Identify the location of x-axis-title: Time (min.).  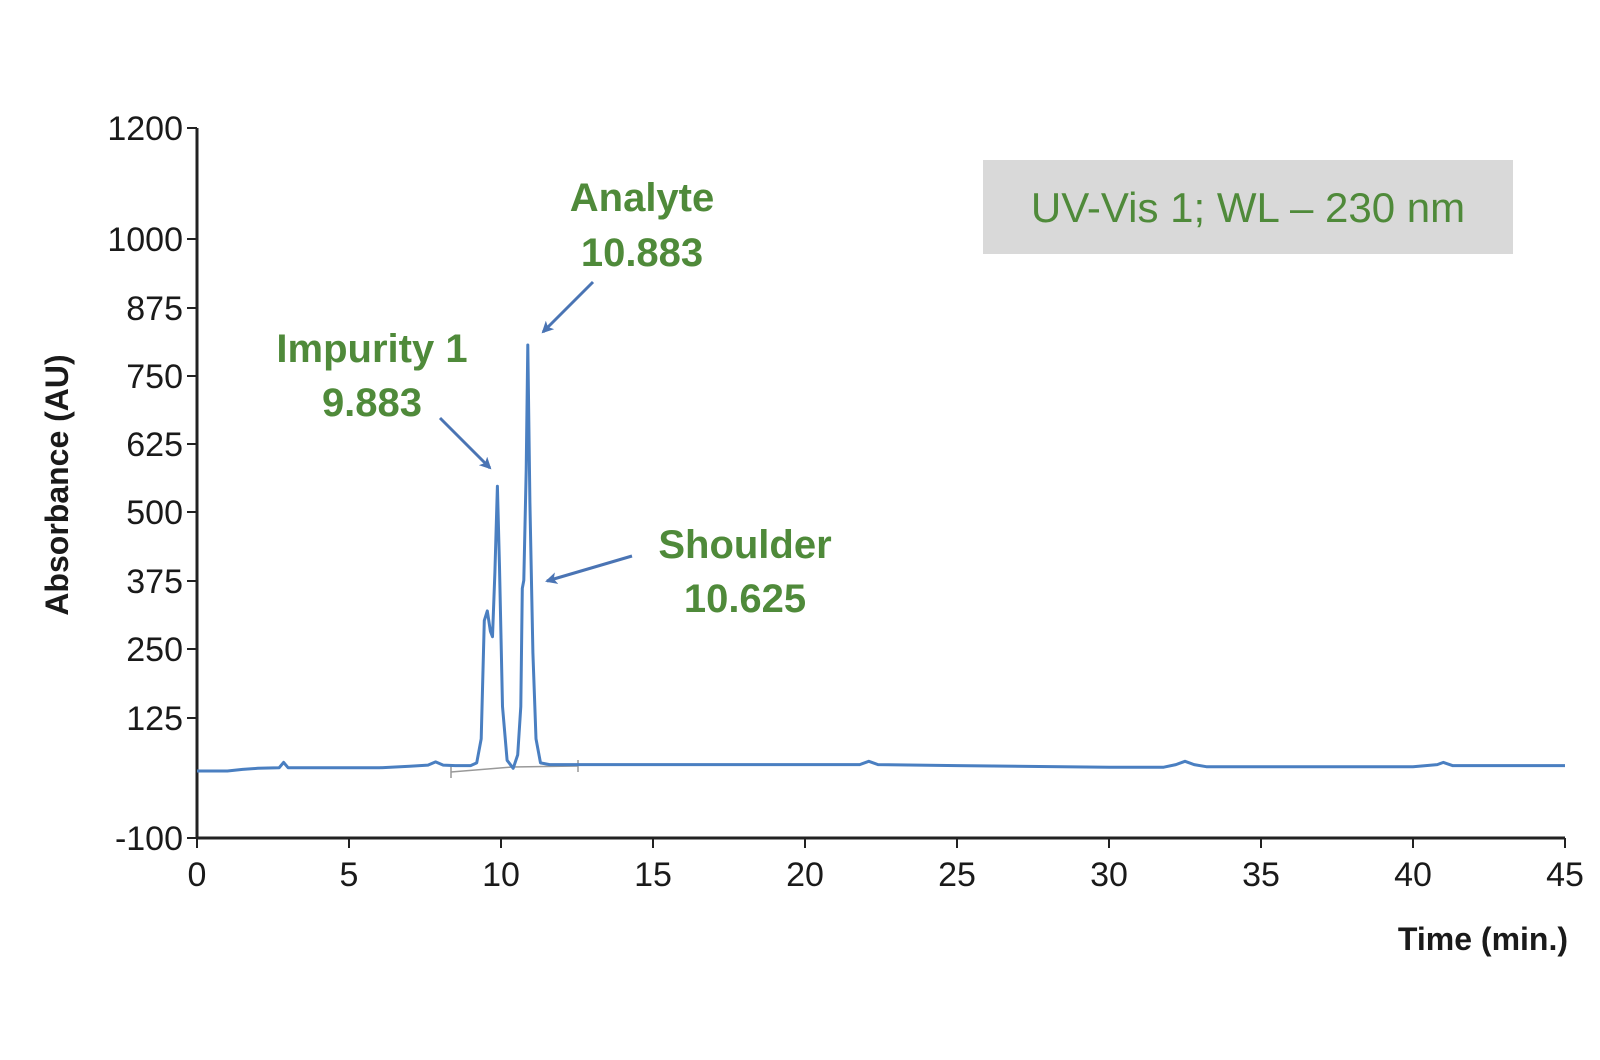
(1483, 939).